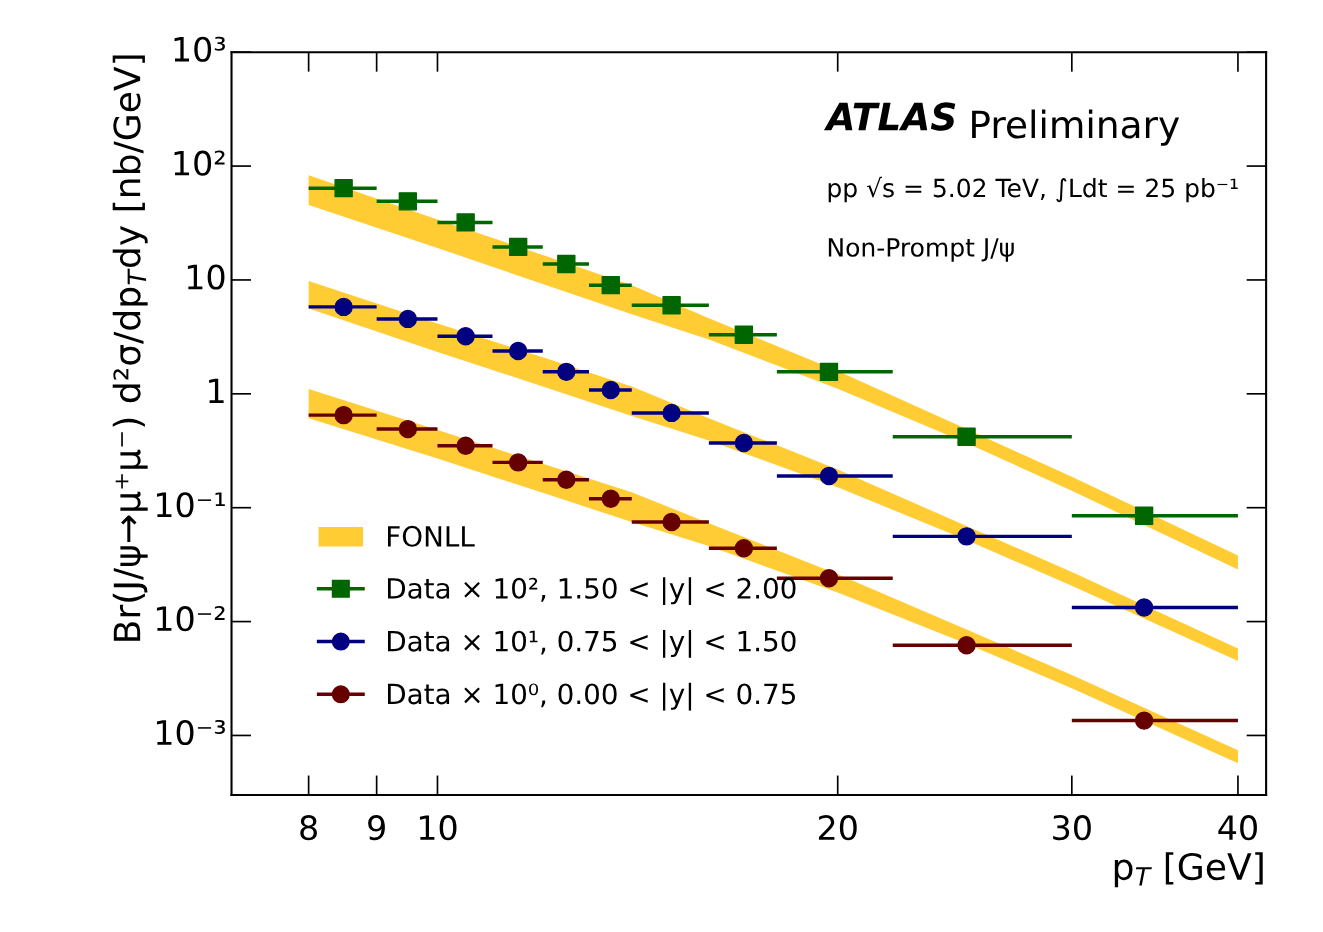 The height and width of the screenshot is (932, 1323). What do you see at coordinates (199, 49) in the screenshot?
I see `y-tick-label: 10³` at bounding box center [199, 49].